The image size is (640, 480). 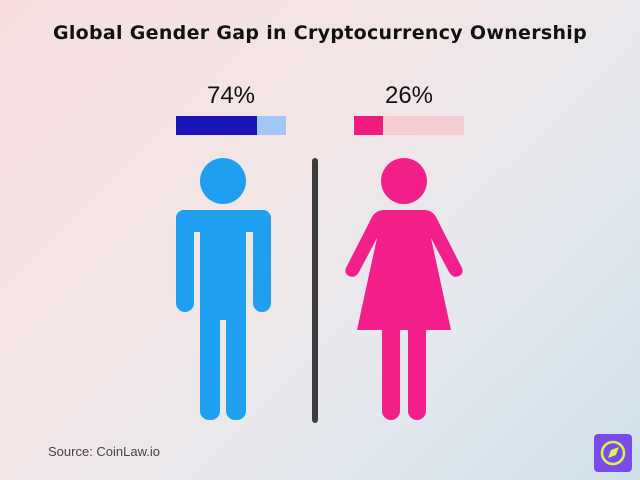 I want to click on male-person-icon, so click(x=223, y=289).